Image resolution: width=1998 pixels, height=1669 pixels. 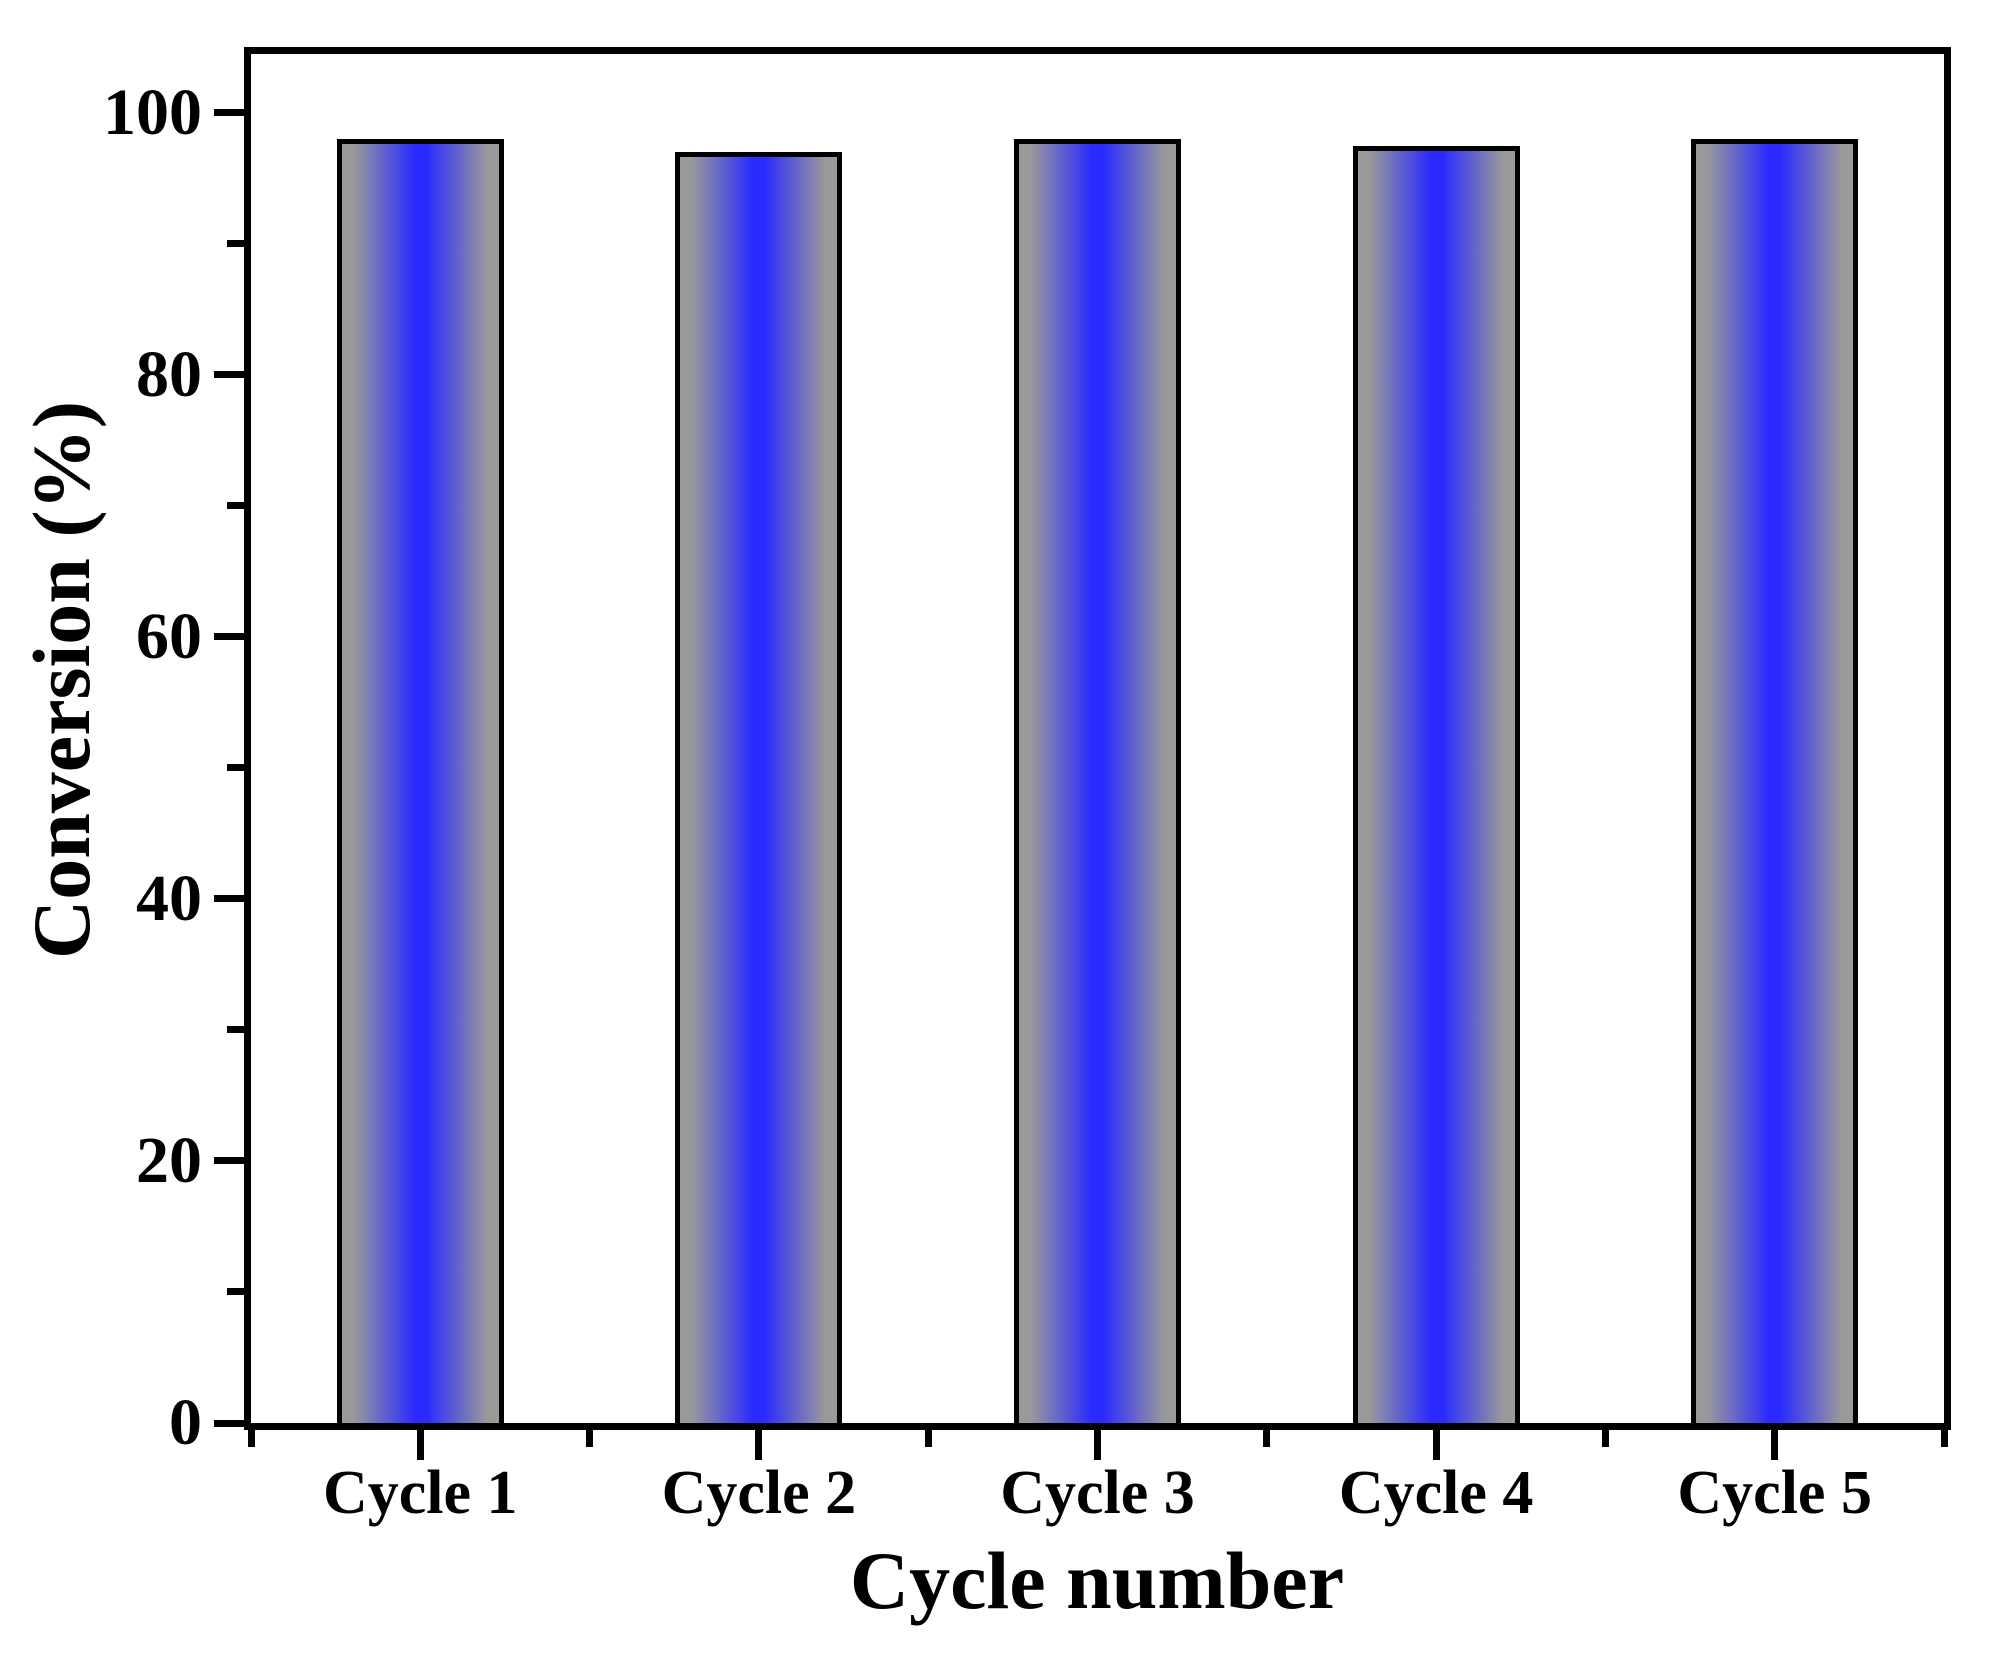 What do you see at coordinates (1097, 1580) in the screenshot?
I see `x-axis-title: Cycle number` at bounding box center [1097, 1580].